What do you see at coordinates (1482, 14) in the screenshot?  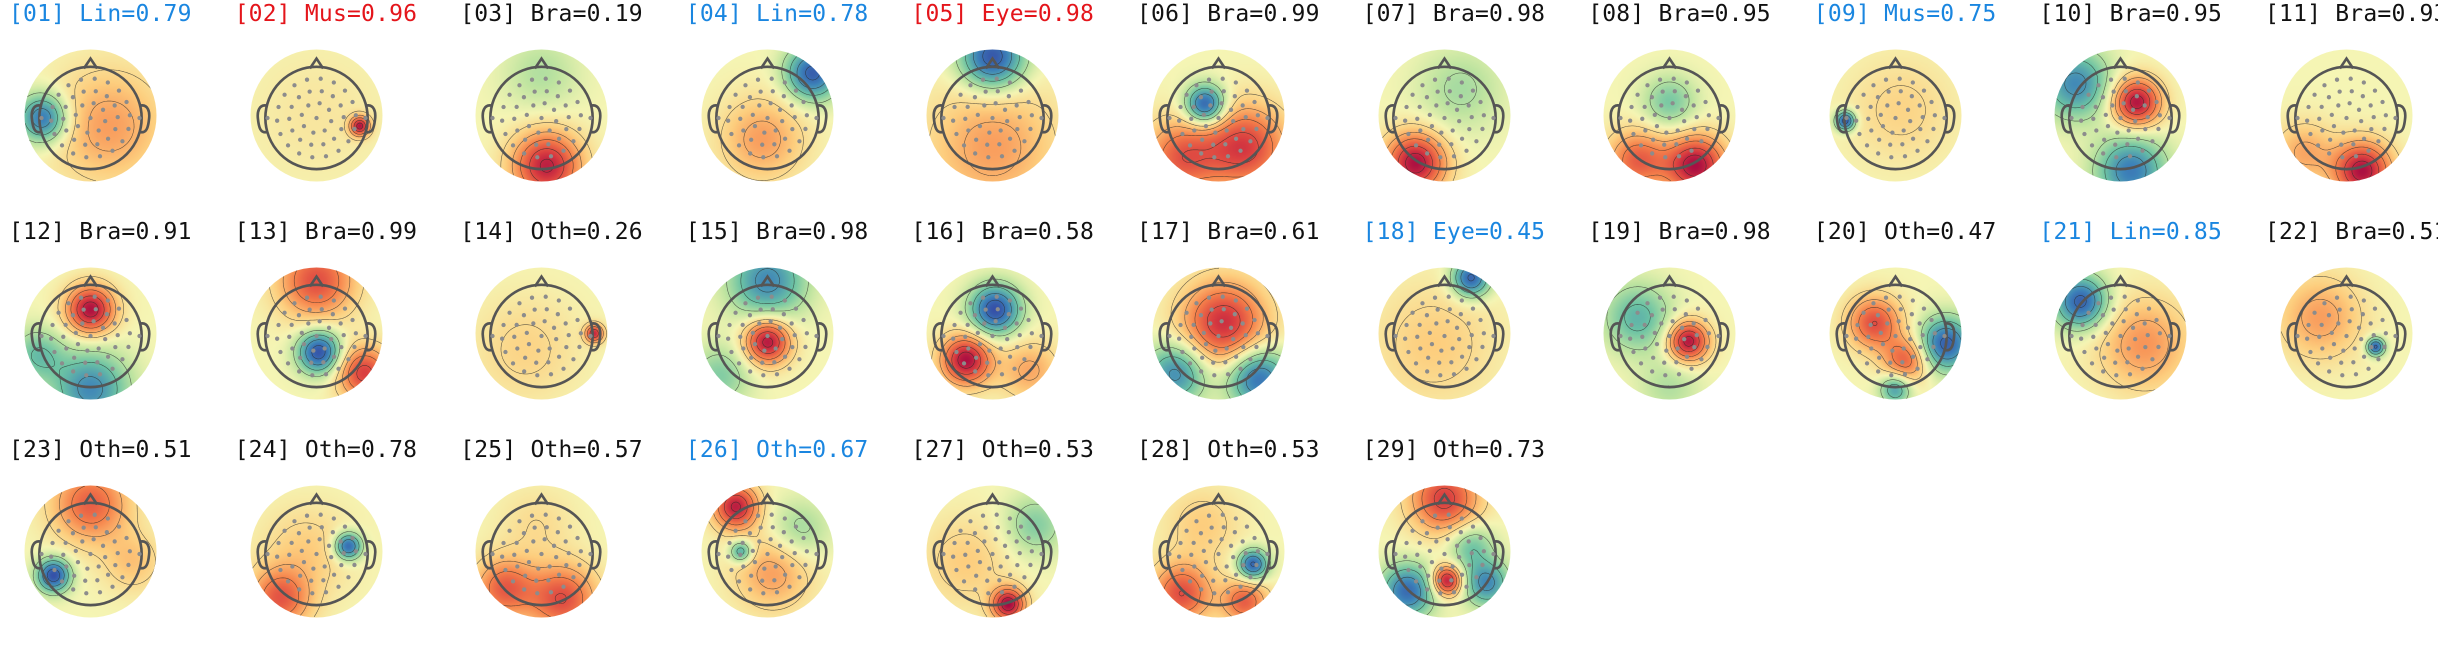 I see `component-label: Bra=0.98` at bounding box center [1482, 14].